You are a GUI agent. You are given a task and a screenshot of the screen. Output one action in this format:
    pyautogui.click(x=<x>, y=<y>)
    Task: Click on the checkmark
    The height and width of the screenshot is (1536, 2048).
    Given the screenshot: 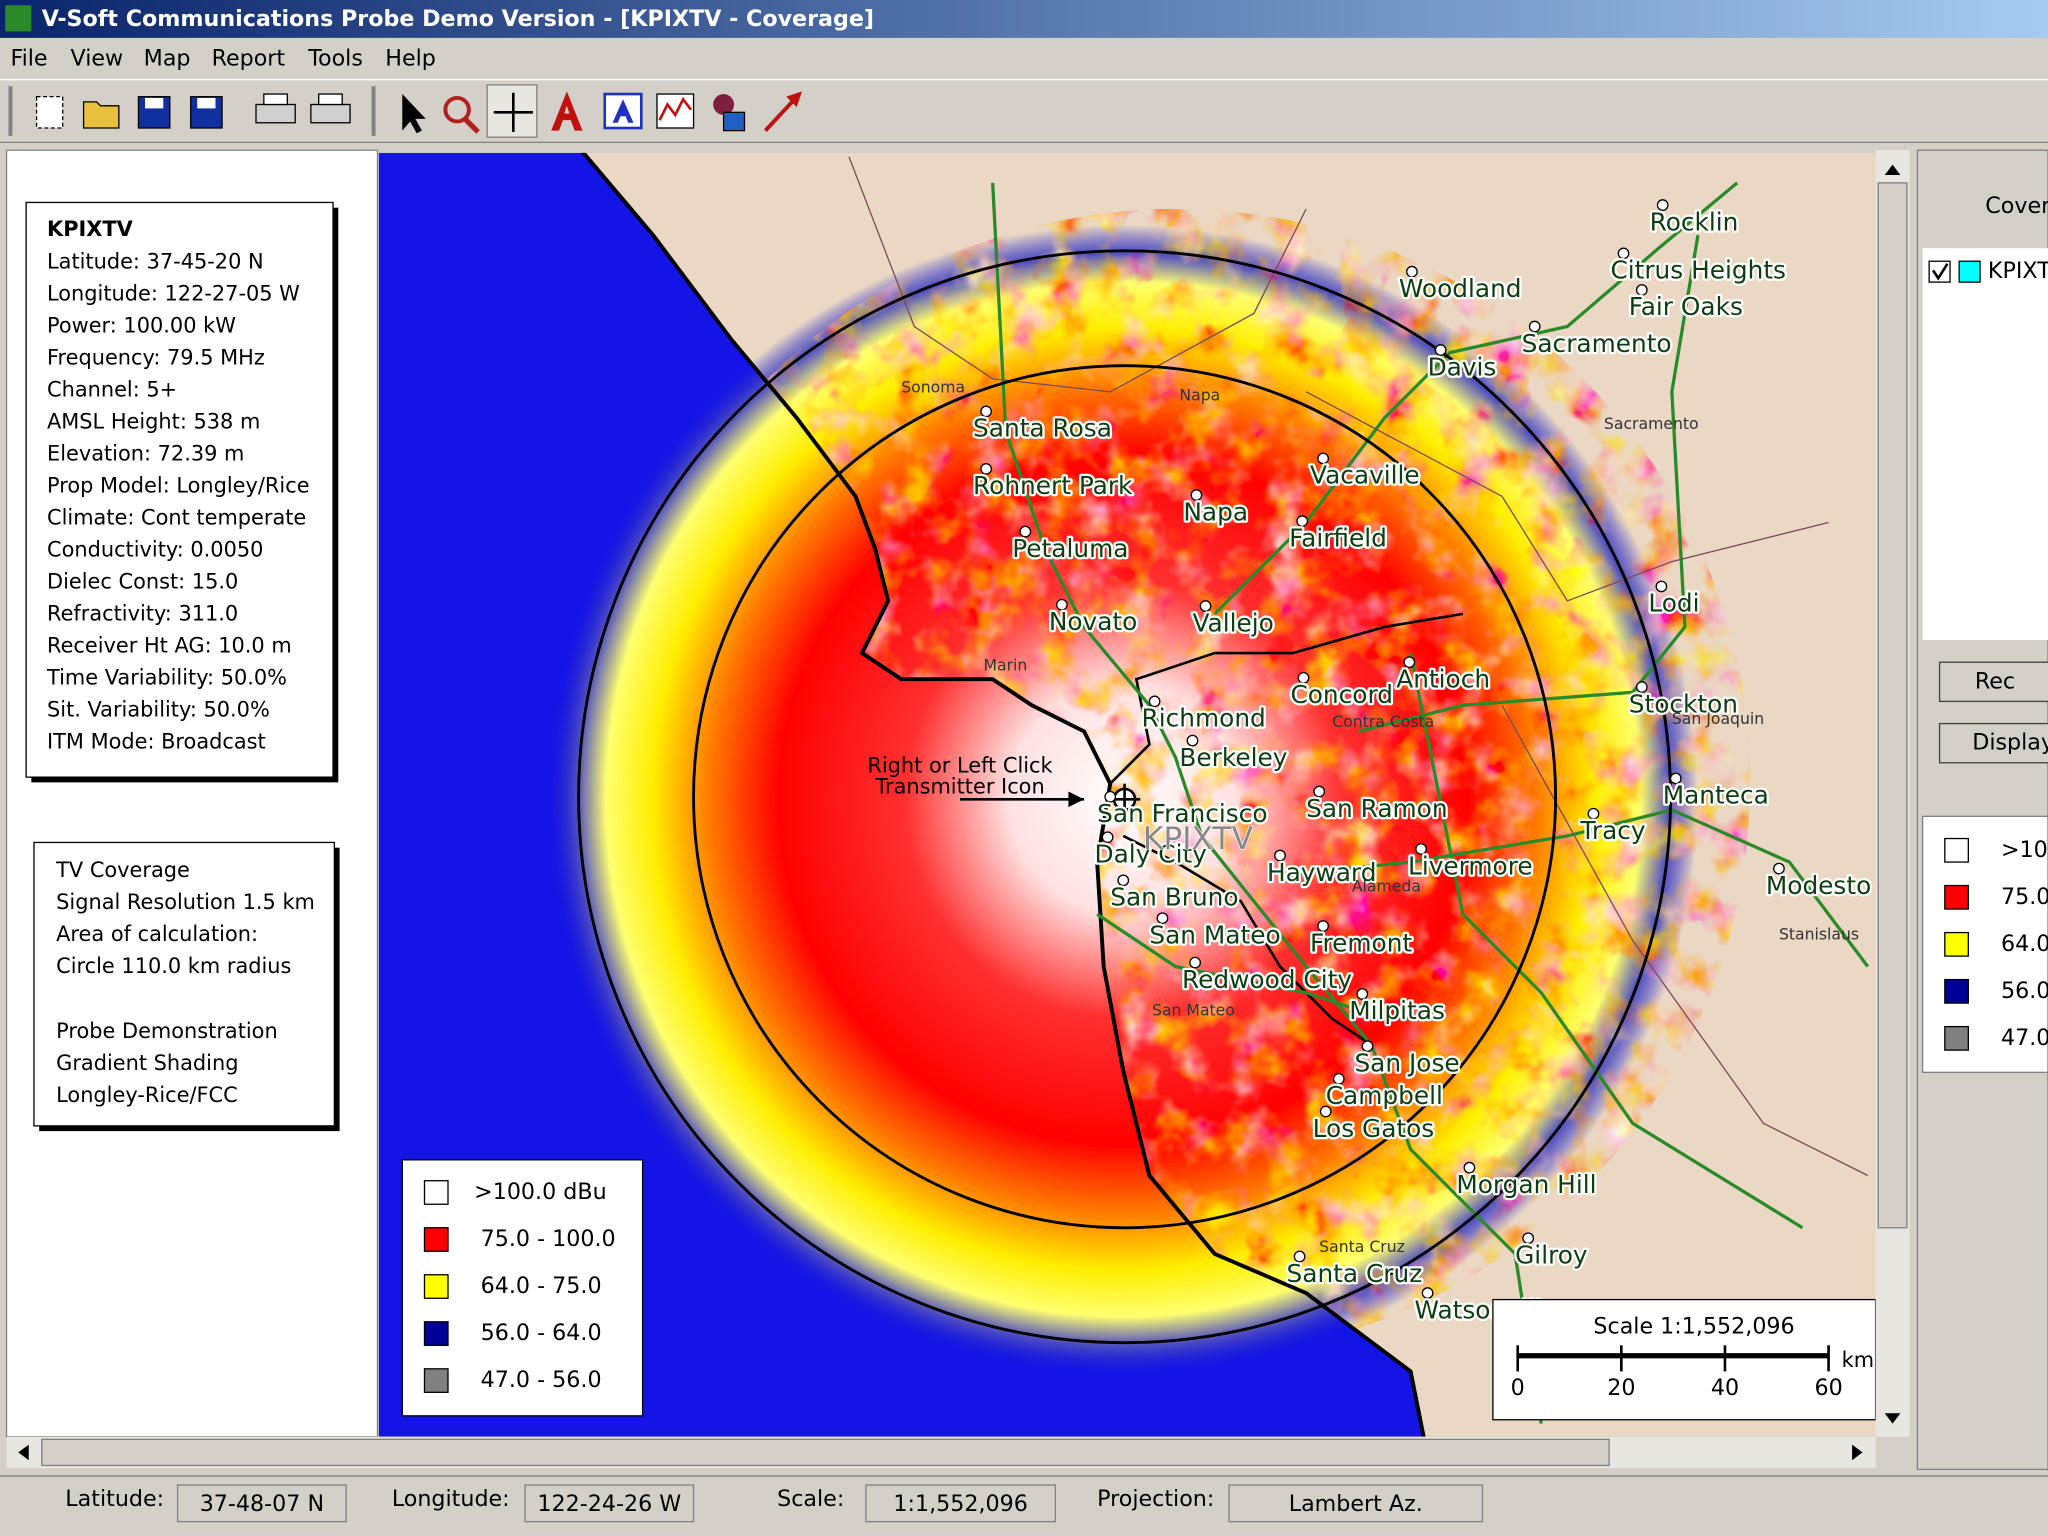 What is the action you would take?
    pyautogui.click(x=1940, y=272)
    